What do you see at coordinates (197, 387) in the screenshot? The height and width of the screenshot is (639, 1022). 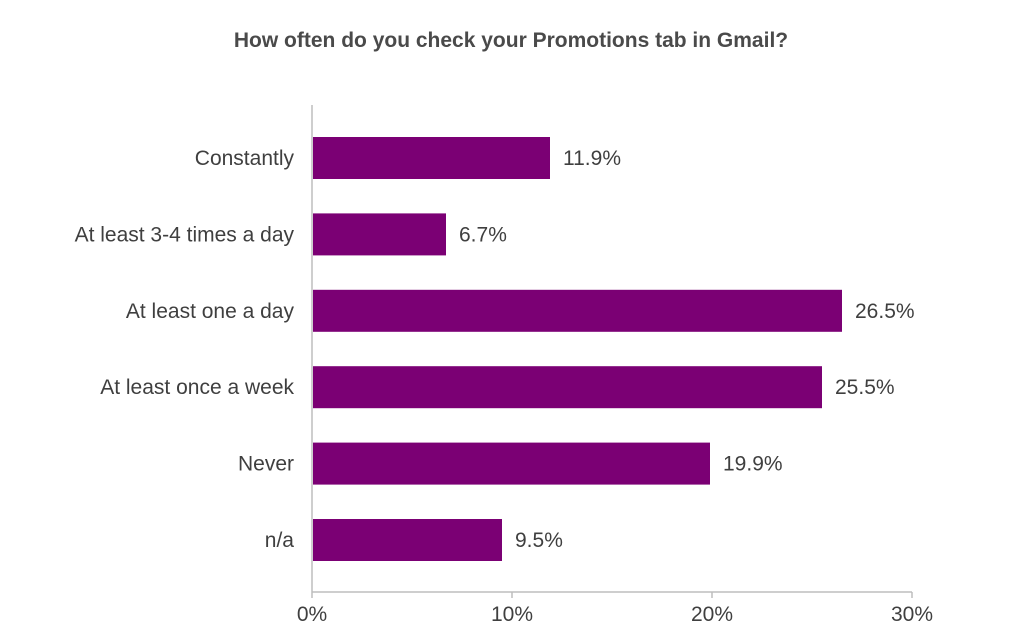 I see `category-label: At least once a week` at bounding box center [197, 387].